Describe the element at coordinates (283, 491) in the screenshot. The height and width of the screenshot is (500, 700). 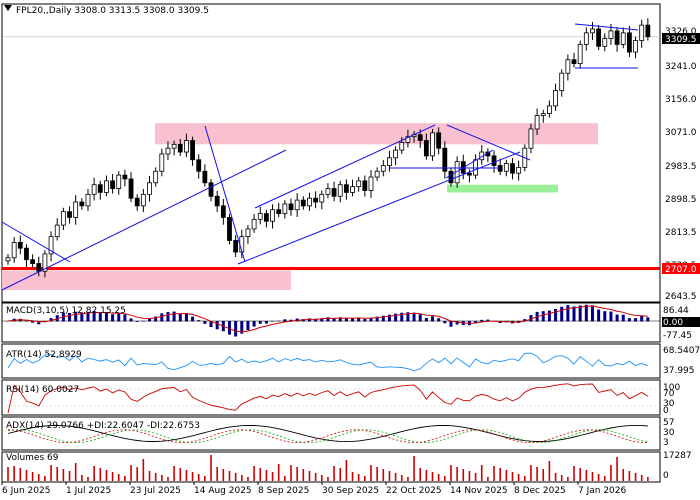
I see `date-label: 8 Sep 2025` at that location.